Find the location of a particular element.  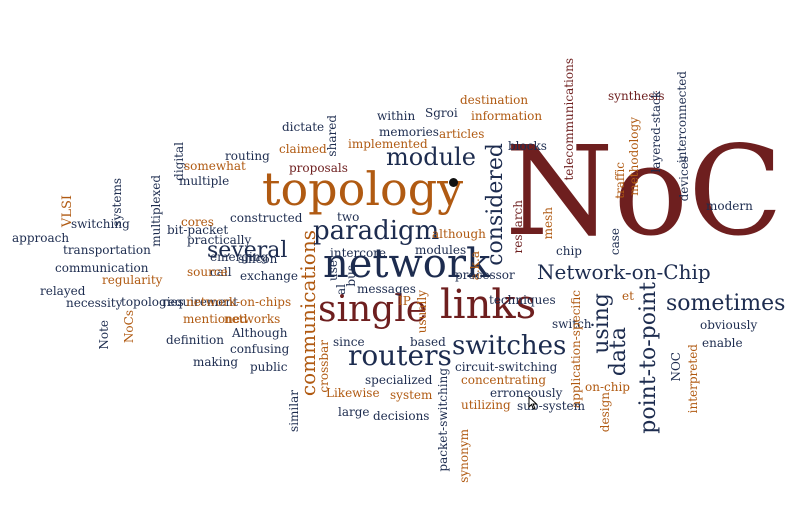

cloud-word: shared is located at coordinates (332, 136).